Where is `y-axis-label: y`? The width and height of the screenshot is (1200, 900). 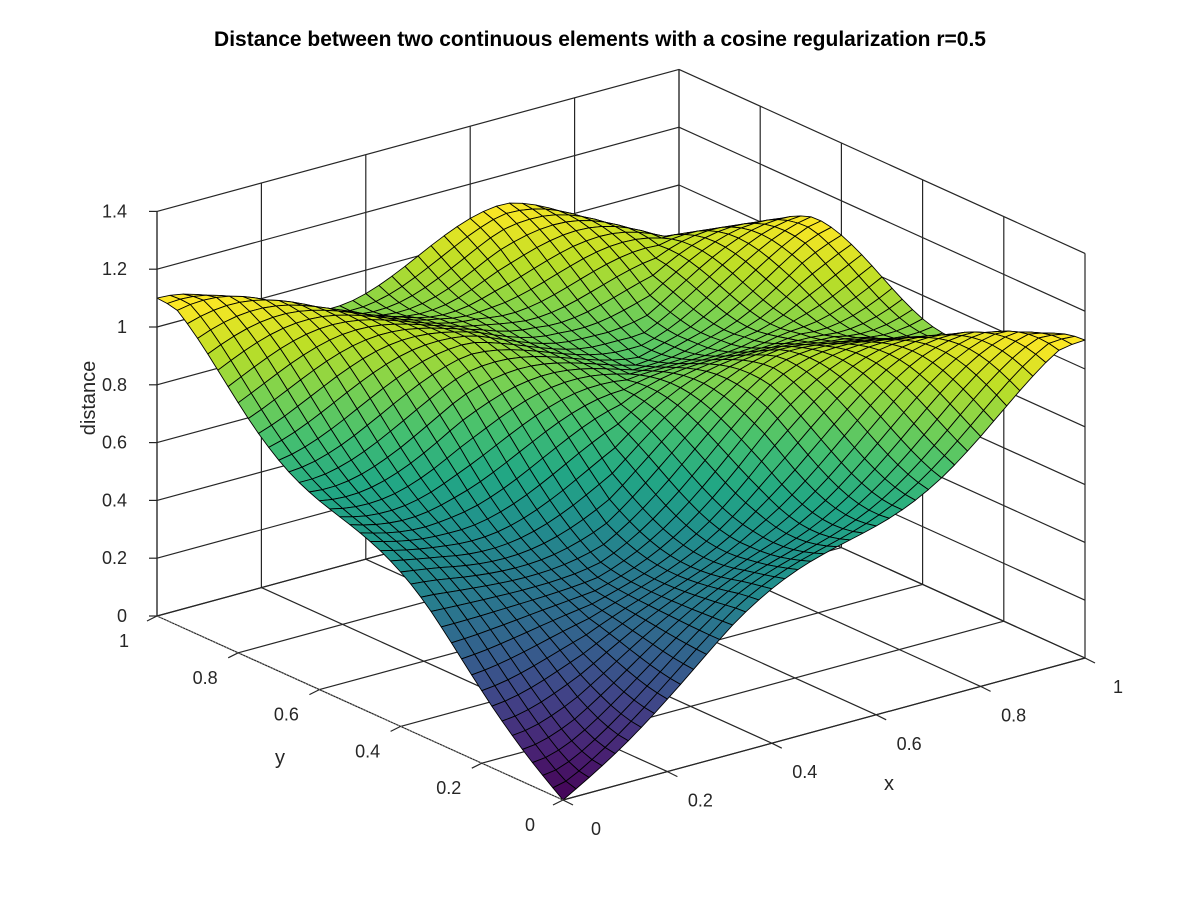 y-axis-label: y is located at coordinates (280, 758).